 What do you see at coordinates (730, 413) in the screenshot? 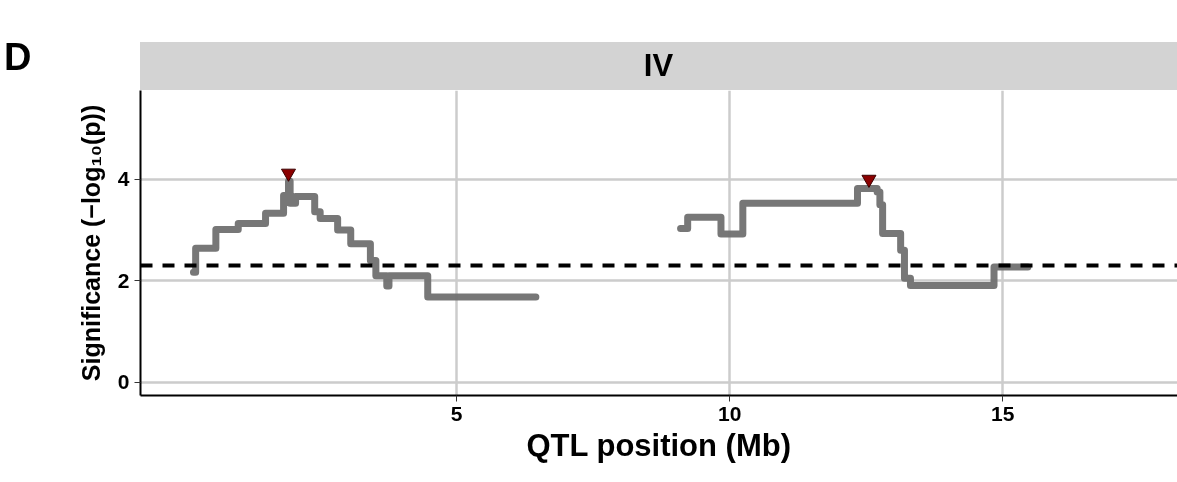
I see `x-tick-label: 10` at bounding box center [730, 413].